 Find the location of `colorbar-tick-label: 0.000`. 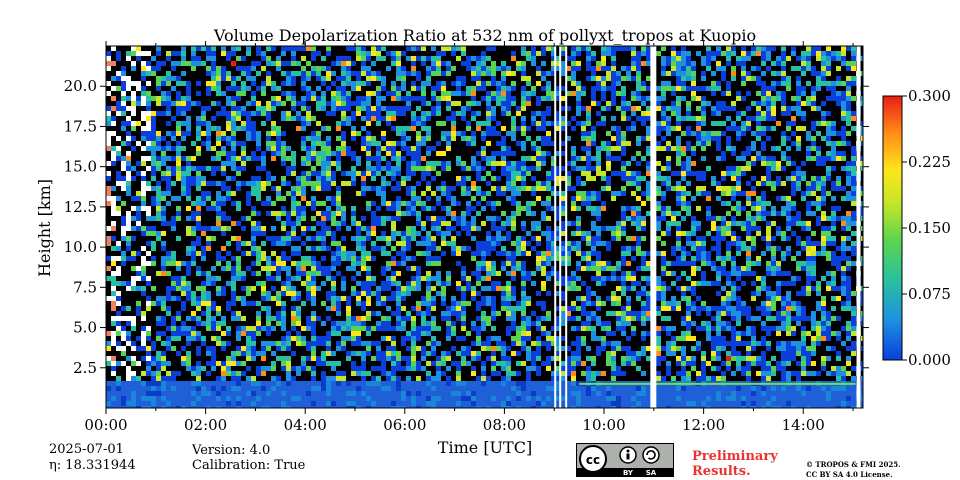

colorbar-tick-label: 0.000 is located at coordinates (929, 360).